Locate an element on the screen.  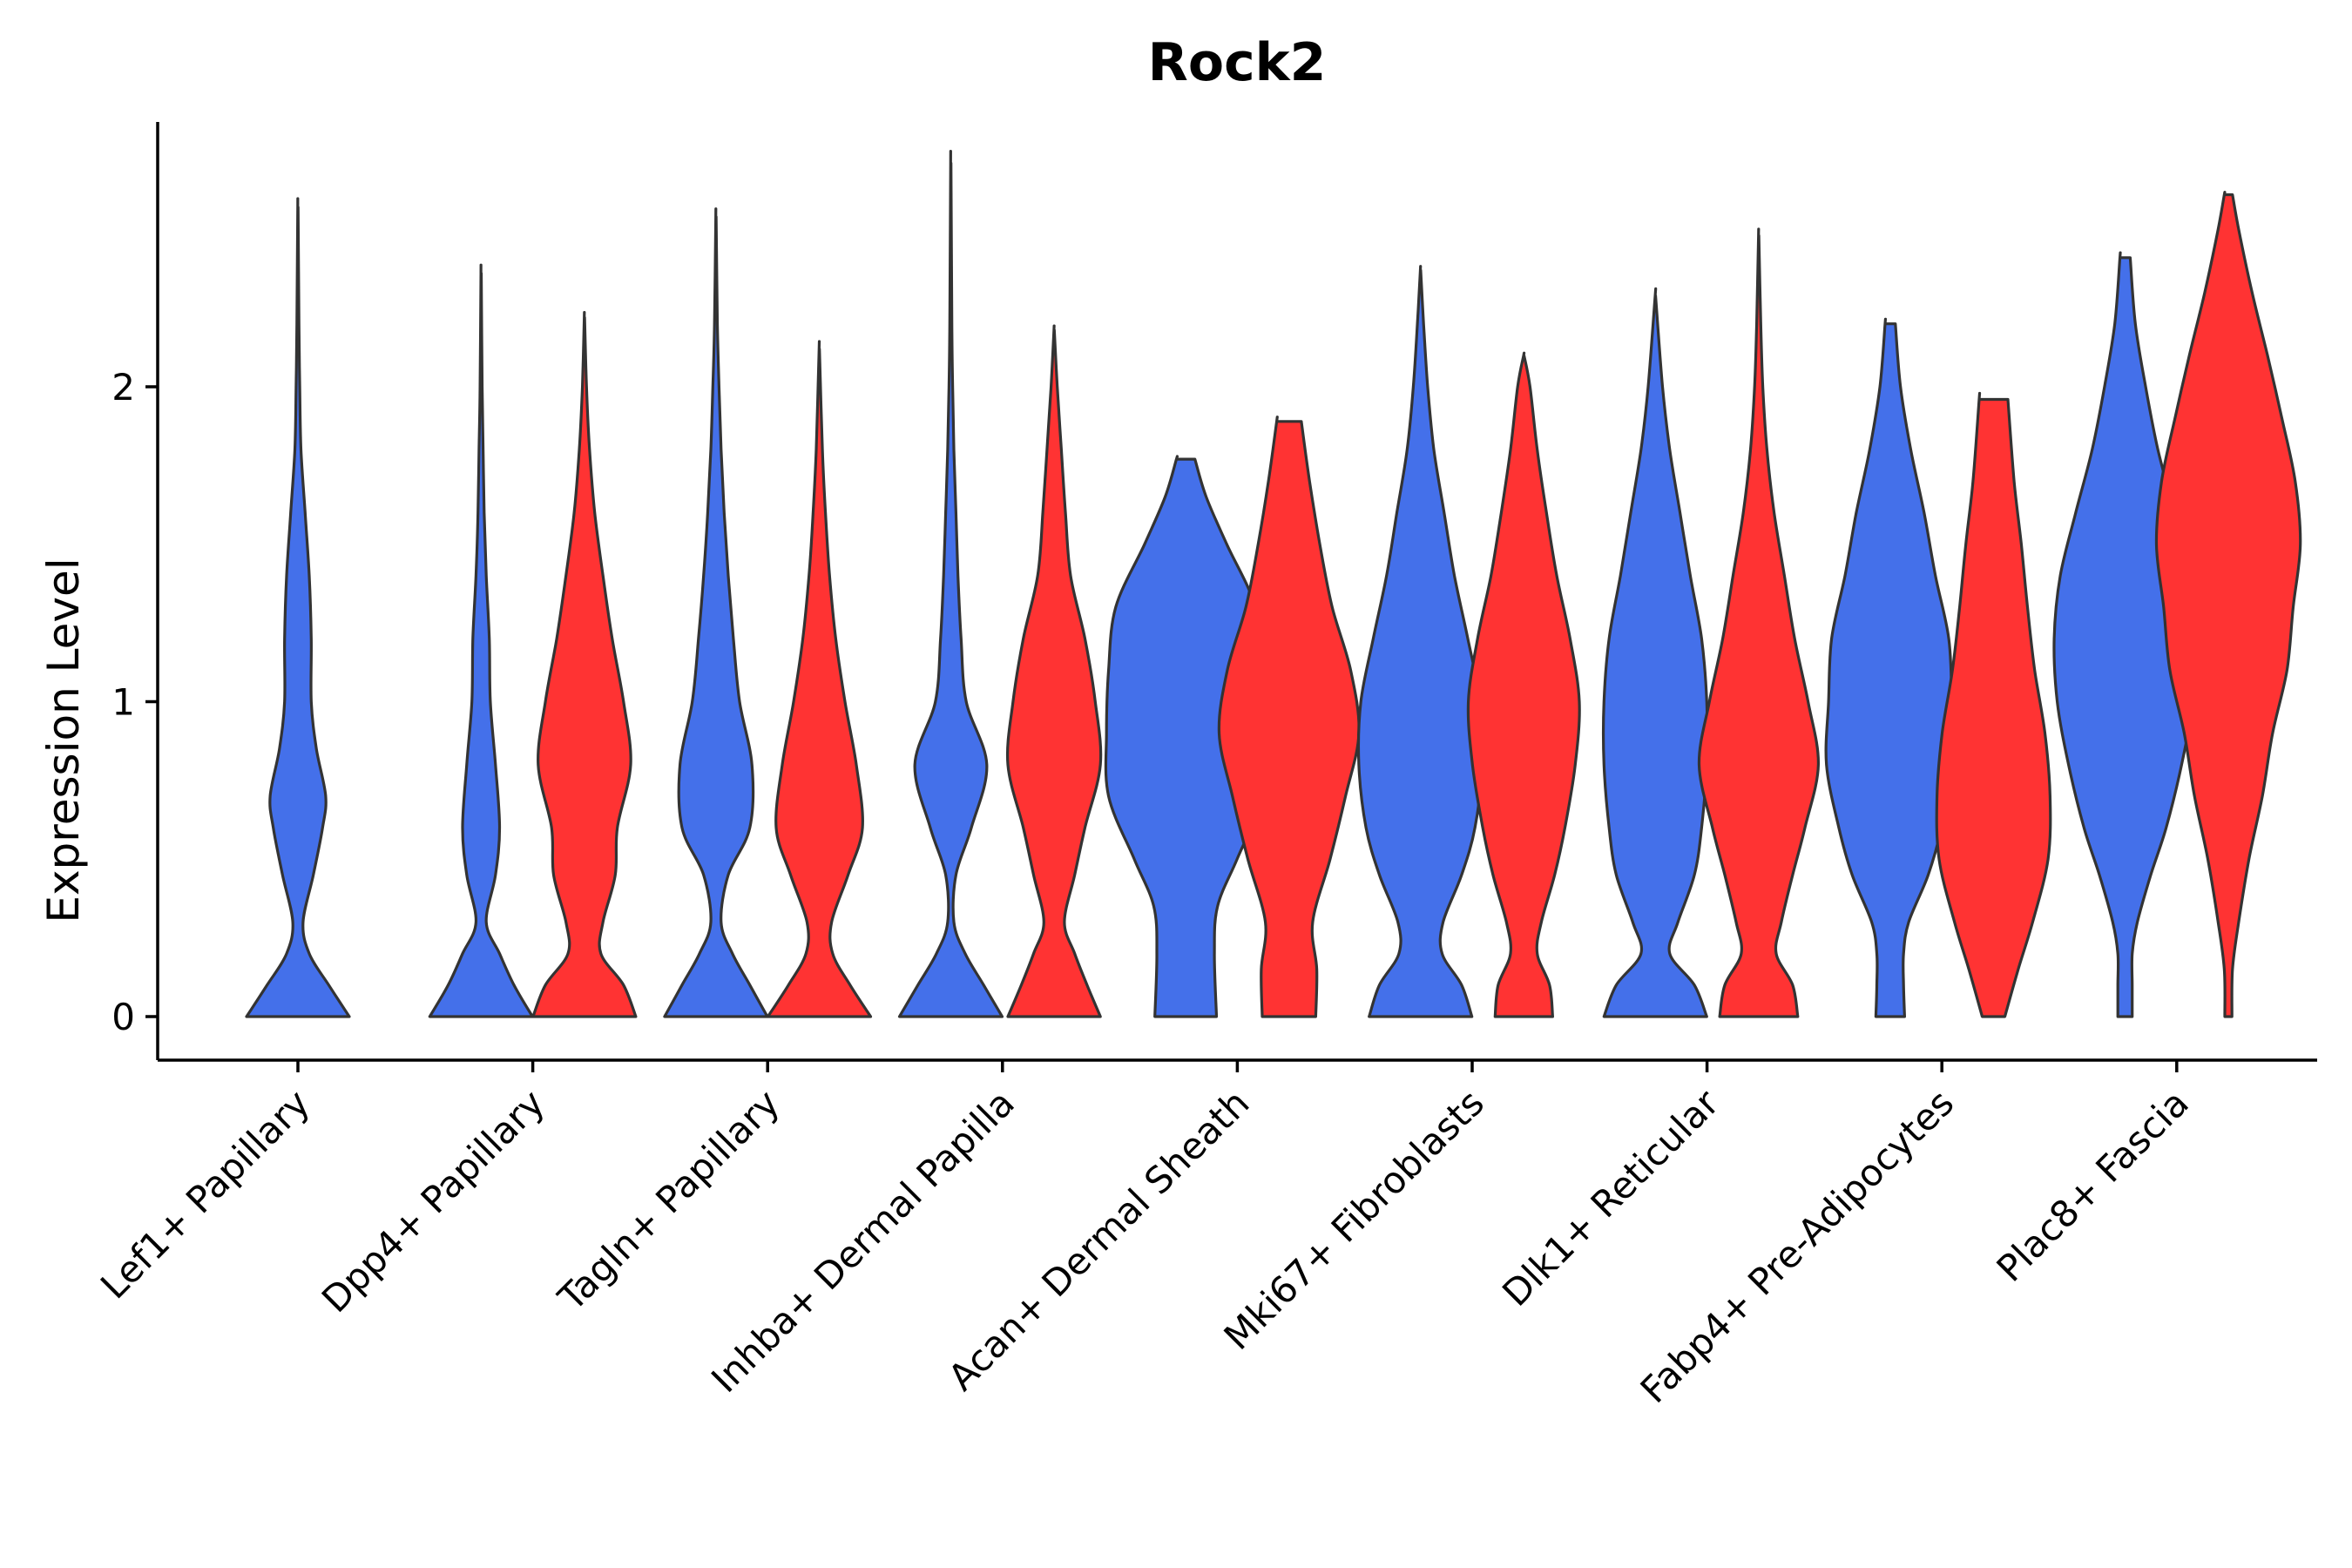
x-tick-label-0: Lef1+ Papillary is located at coordinates (205, 1194).